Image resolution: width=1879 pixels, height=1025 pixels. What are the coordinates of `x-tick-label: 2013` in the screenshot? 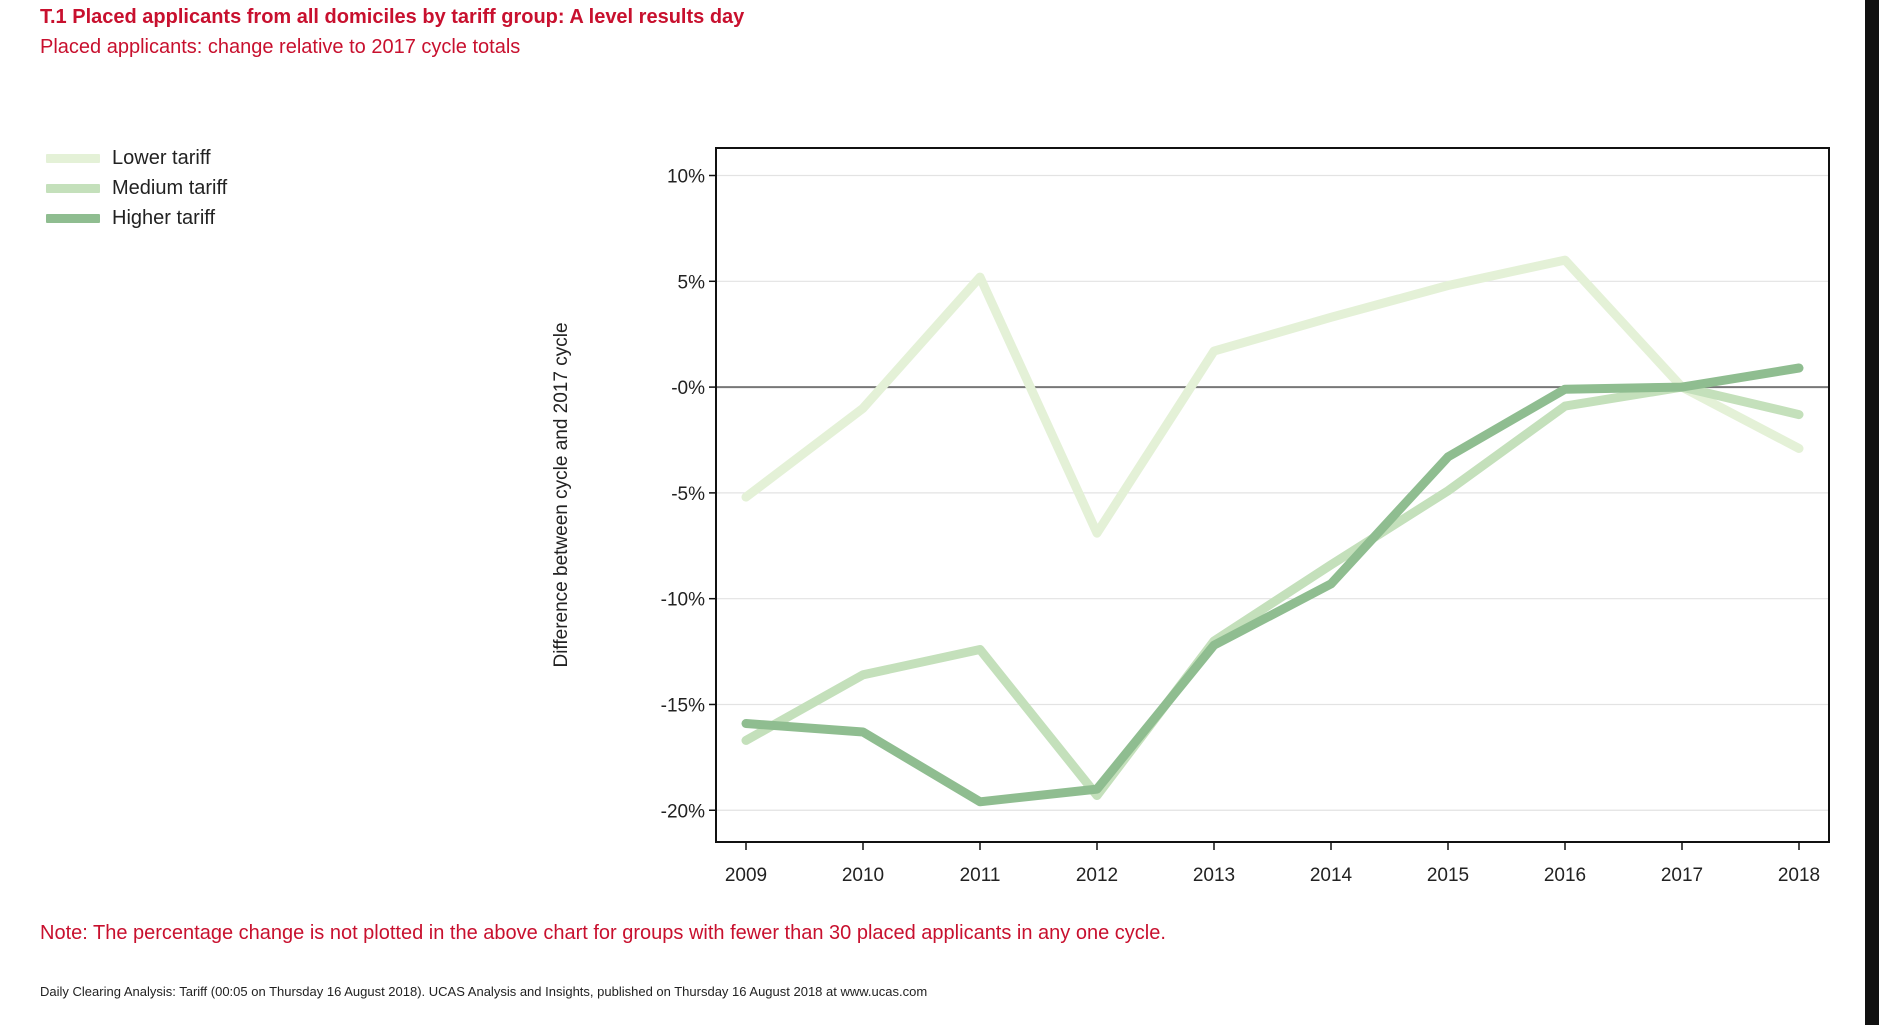 It's located at (1214, 875).